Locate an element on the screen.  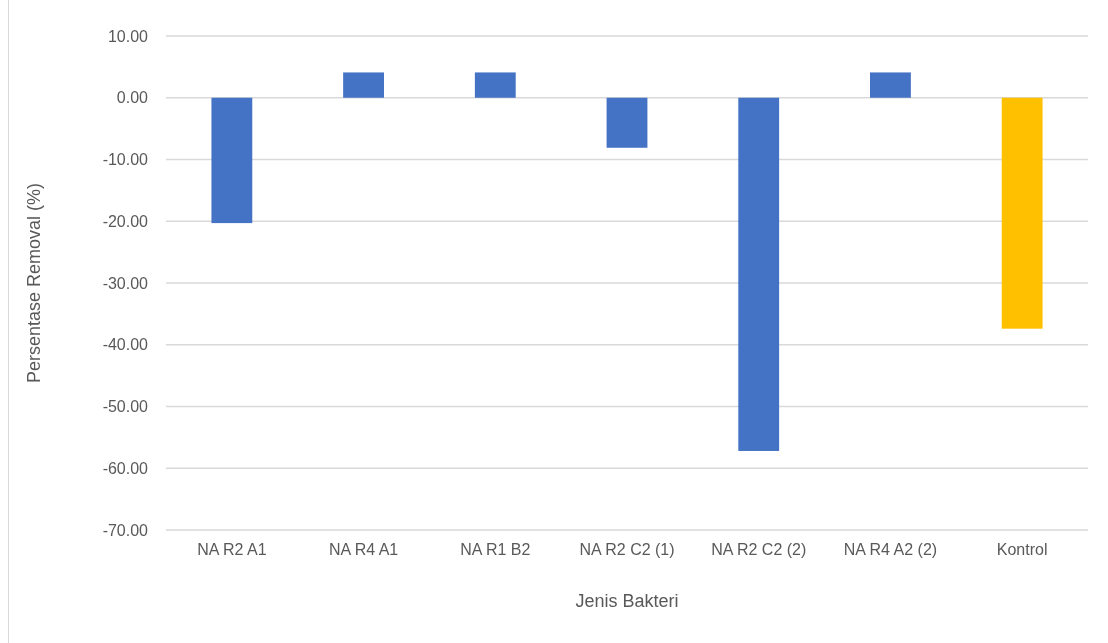
x-axis-title: Jenis Bakteri is located at coordinates (627, 601).